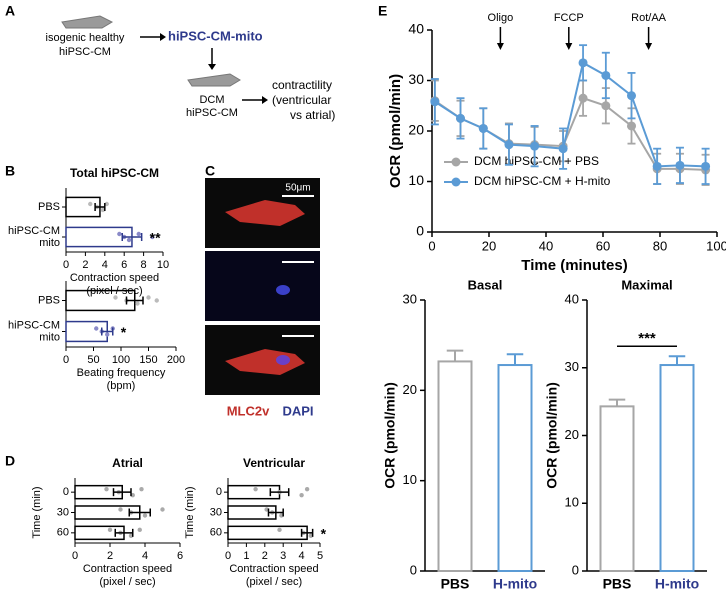 This screenshot has height=596, width=726. Describe the element at coordinates (302, 85) in the screenshot. I see `diagram-text: contractility` at that location.